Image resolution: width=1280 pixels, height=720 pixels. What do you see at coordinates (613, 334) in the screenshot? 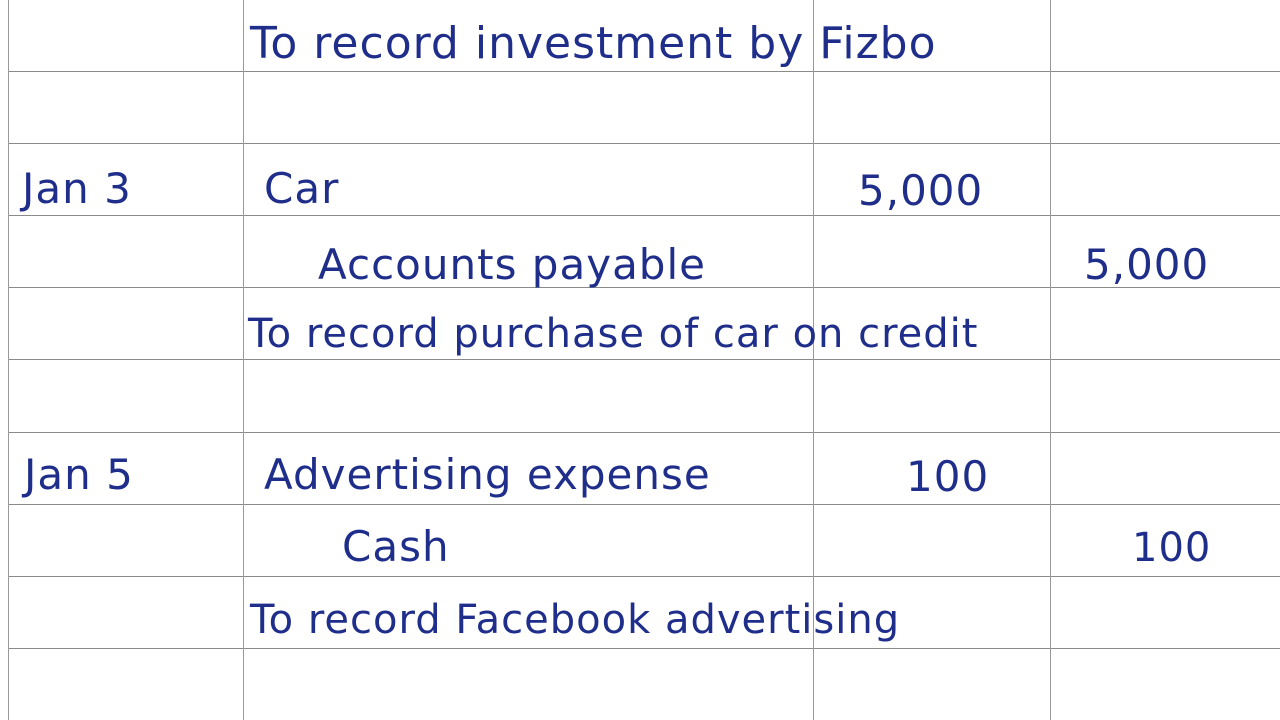
I see `memo-car-purchase: To record purchase of car on credit` at bounding box center [613, 334].